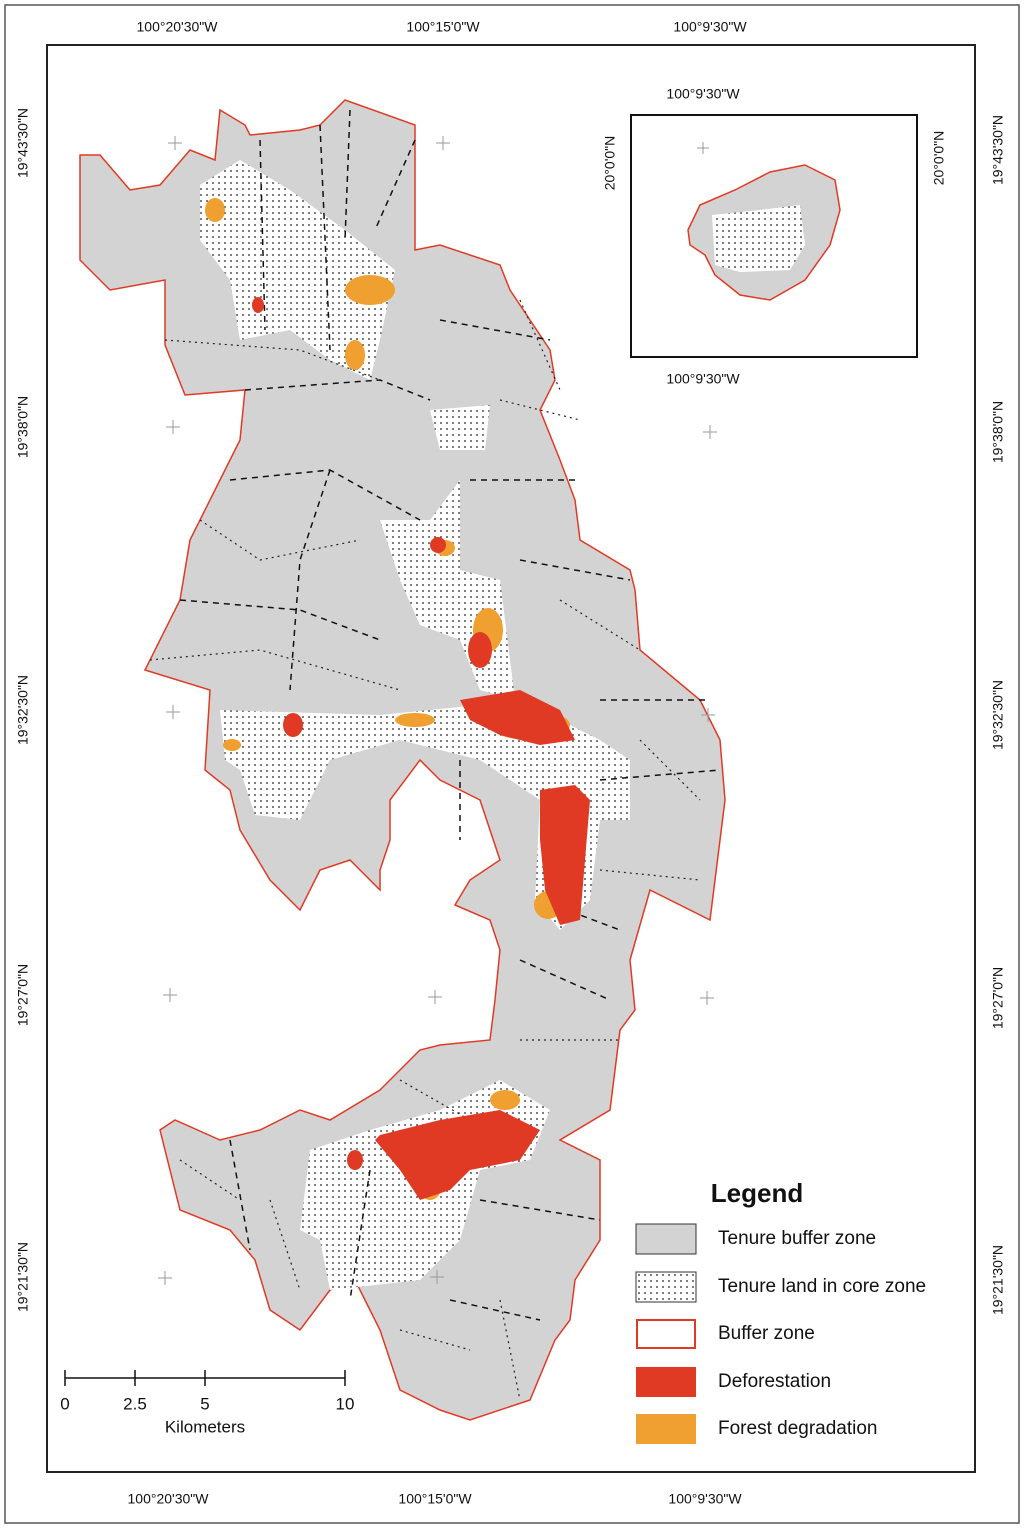  I want to click on legend-title: Legend, so click(757, 1193).